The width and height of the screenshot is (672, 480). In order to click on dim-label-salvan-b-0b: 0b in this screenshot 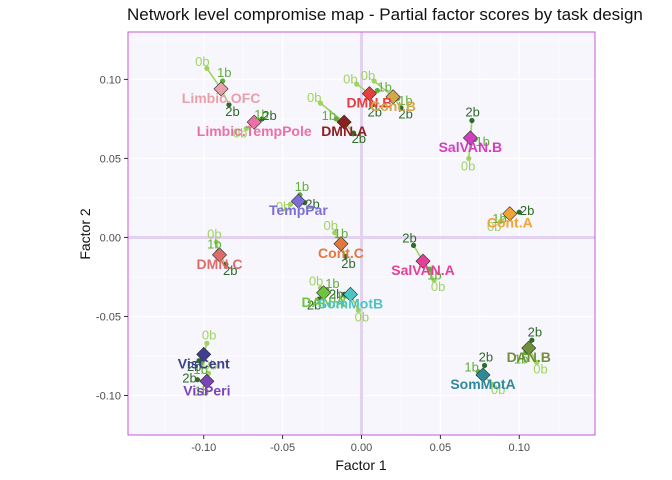, I will do `click(468, 165)`.